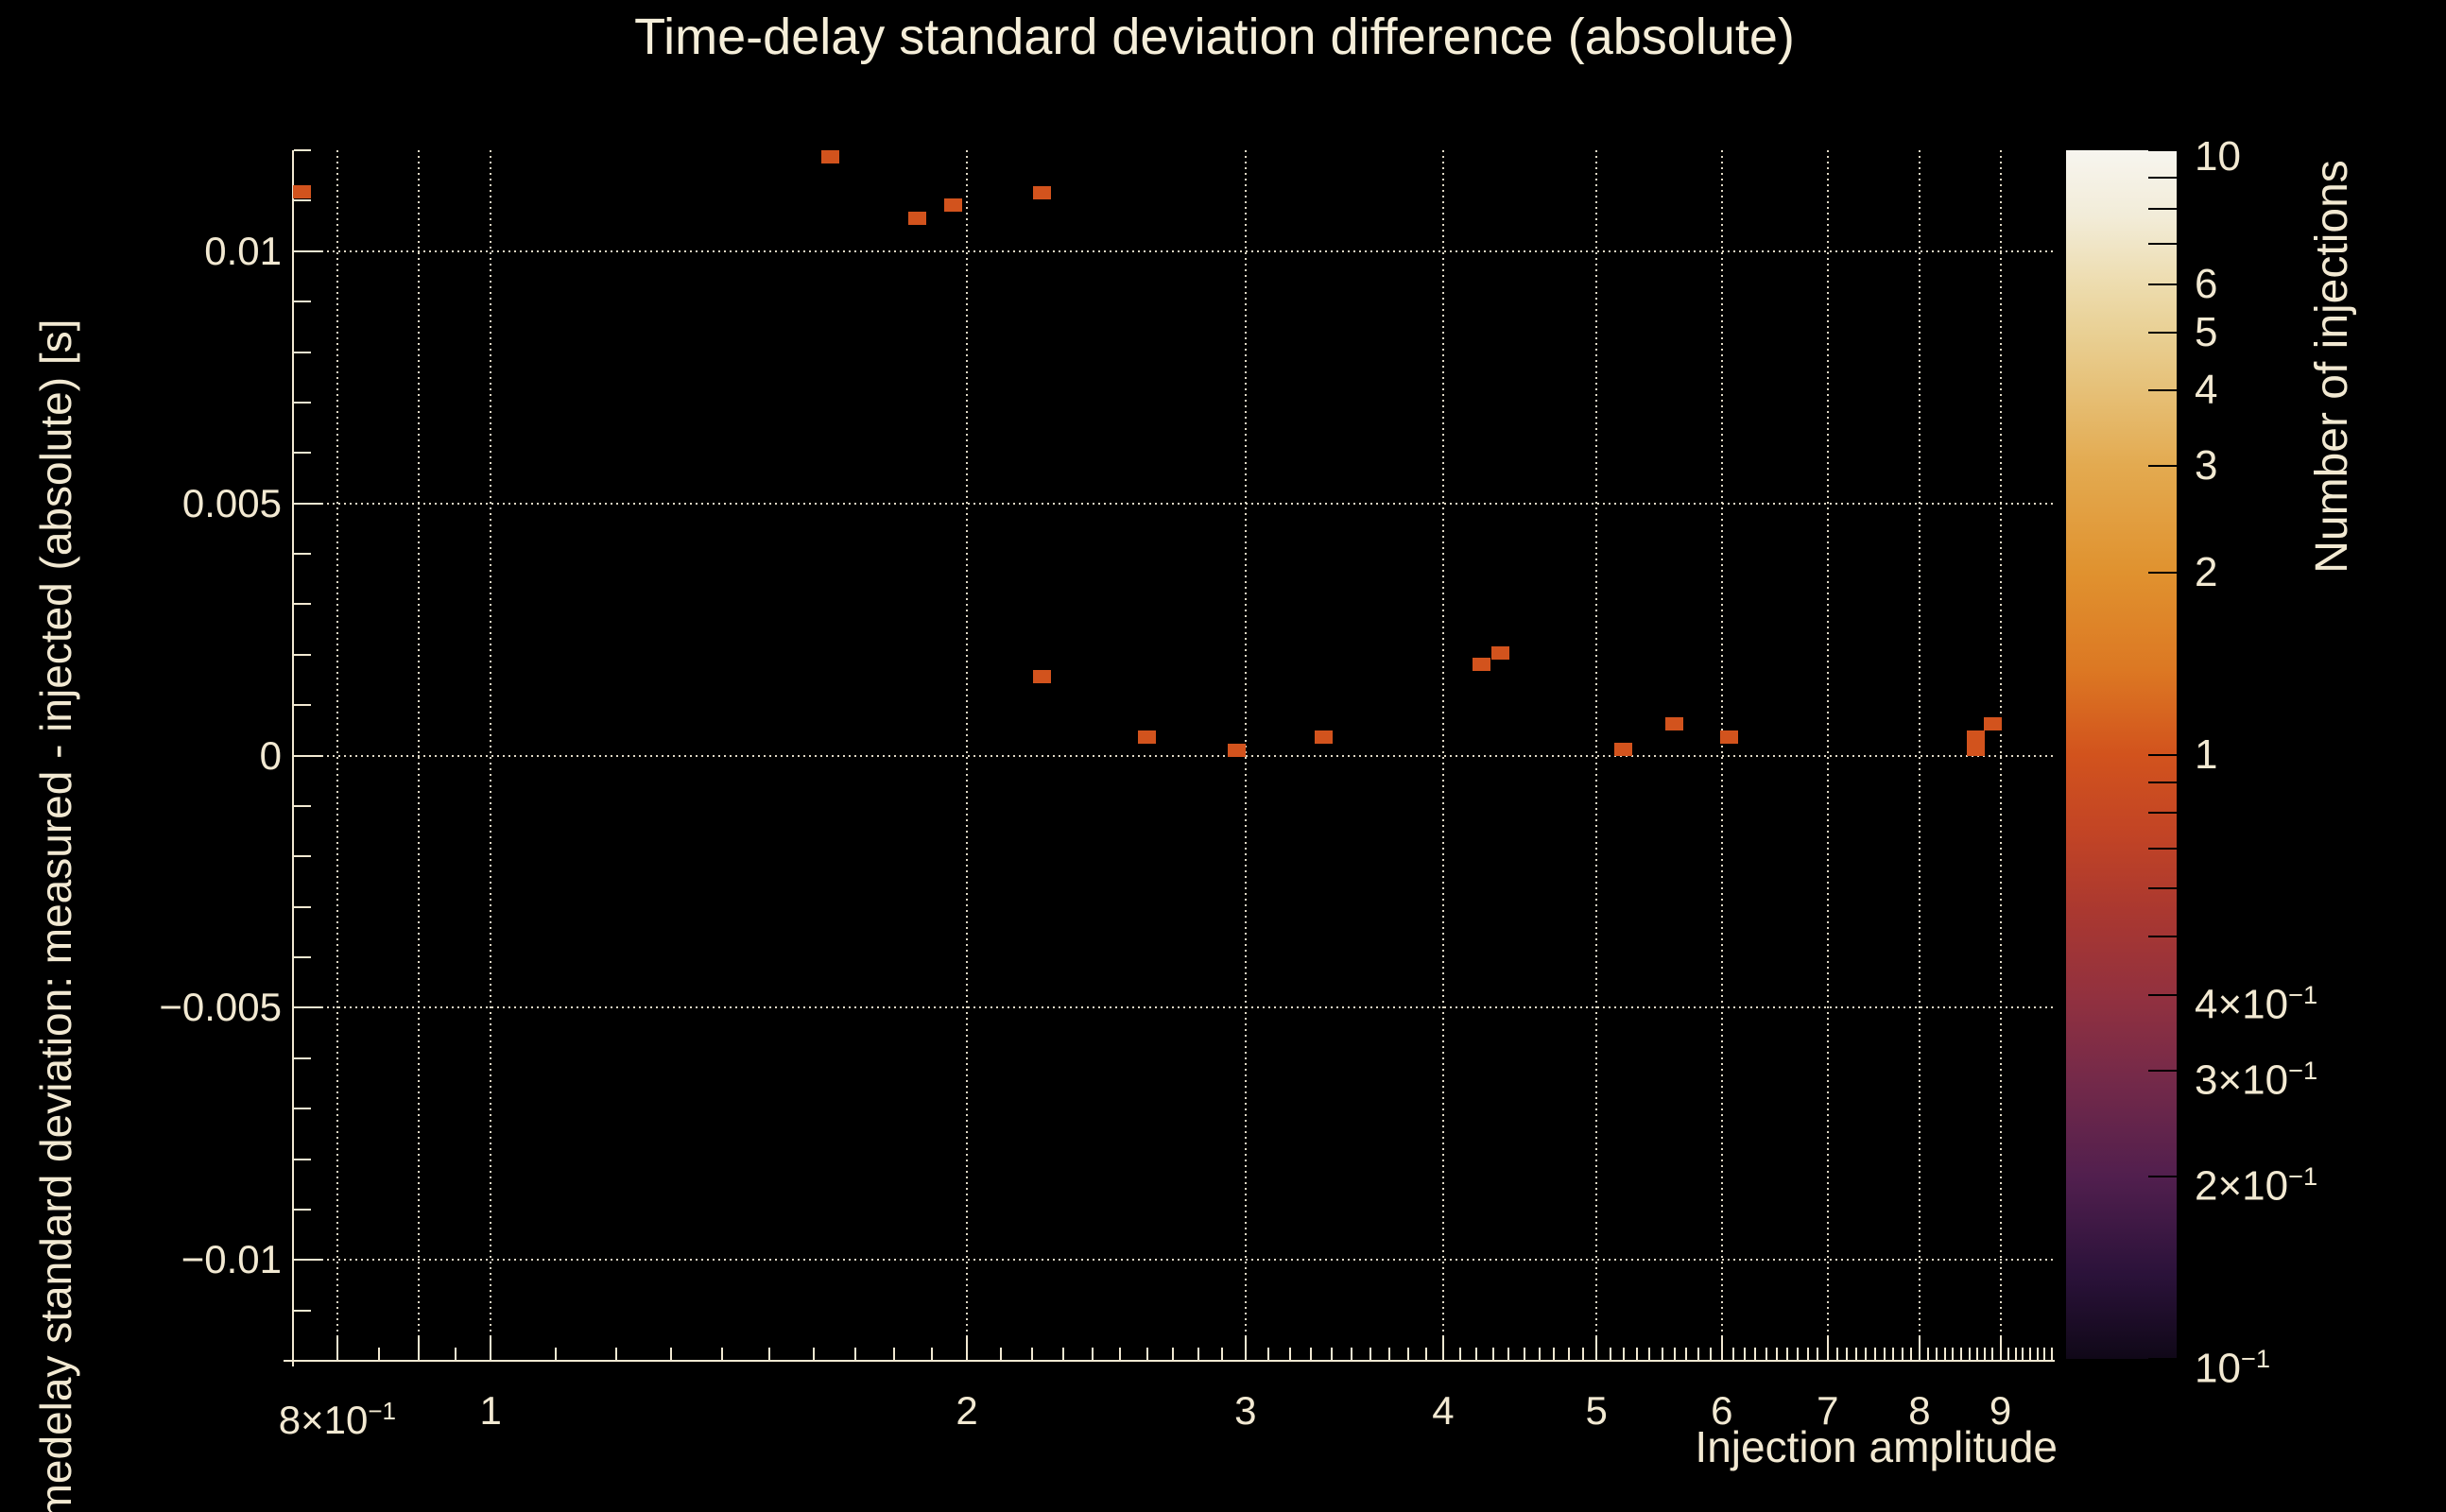  Describe the element at coordinates (231, 1259) in the screenshot. I see `y-tick-label: −0.01` at that location.